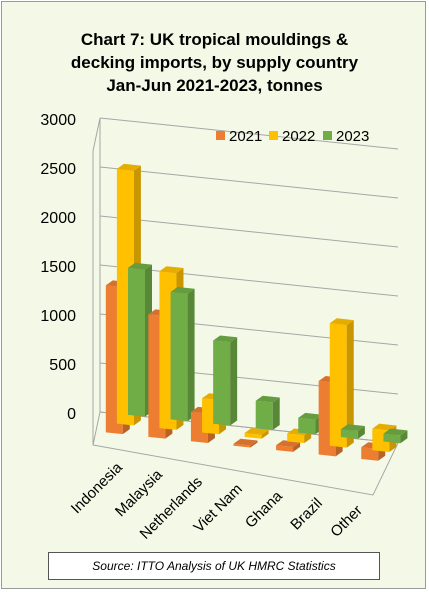  I want to click on y-tick-label: 500, so click(62, 365).